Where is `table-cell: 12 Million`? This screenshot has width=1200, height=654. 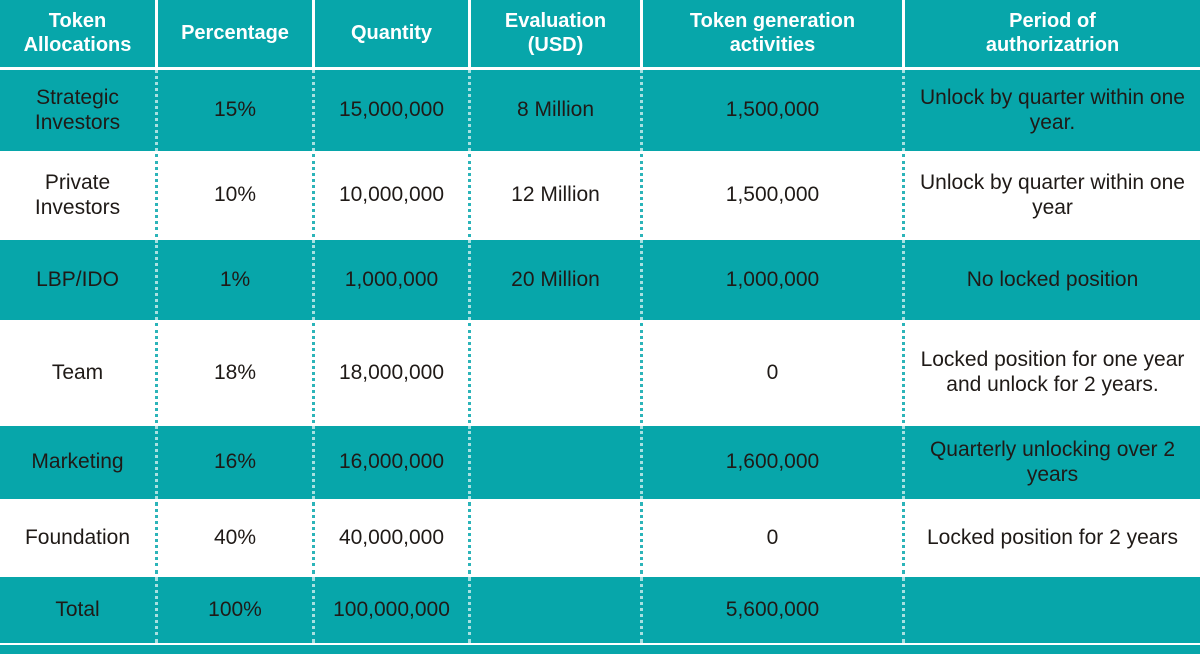
table-cell: 12 Million is located at coordinates (554, 195).